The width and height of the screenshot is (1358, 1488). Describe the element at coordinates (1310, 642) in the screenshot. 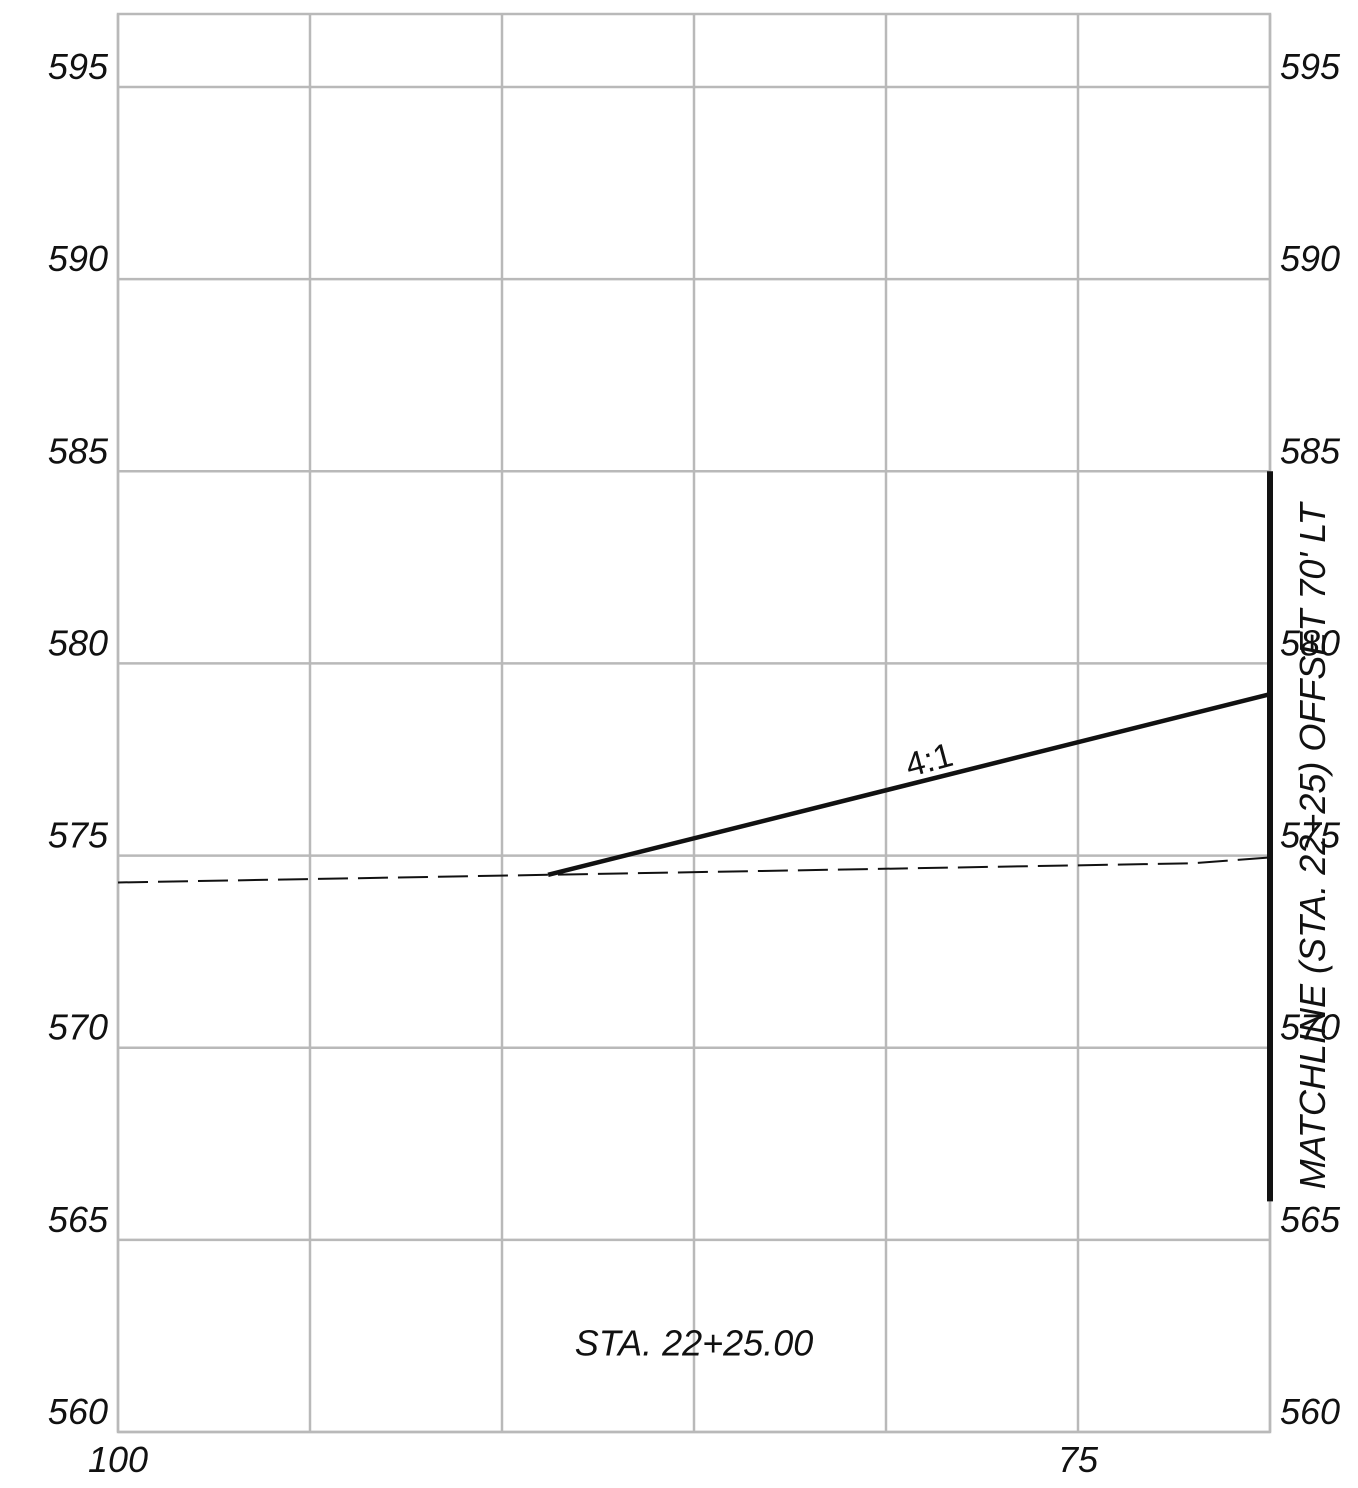

I see `y-tick-label-right: 580` at that location.